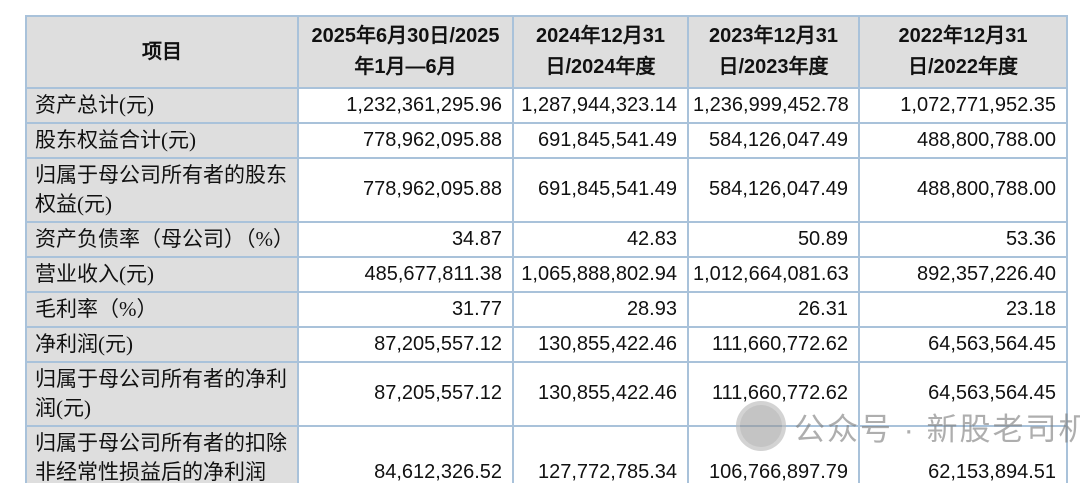 Image resolution: width=1080 pixels, height=483 pixels. I want to click on cell-value: 892,357,226.40, so click(963, 274).